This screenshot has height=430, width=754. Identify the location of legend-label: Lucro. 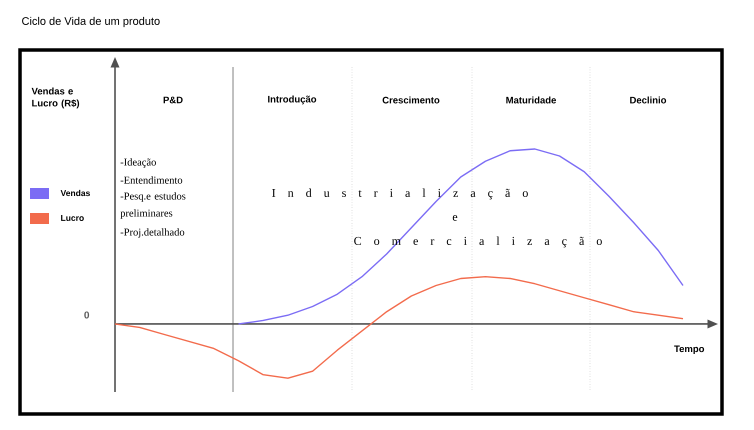
(72, 218).